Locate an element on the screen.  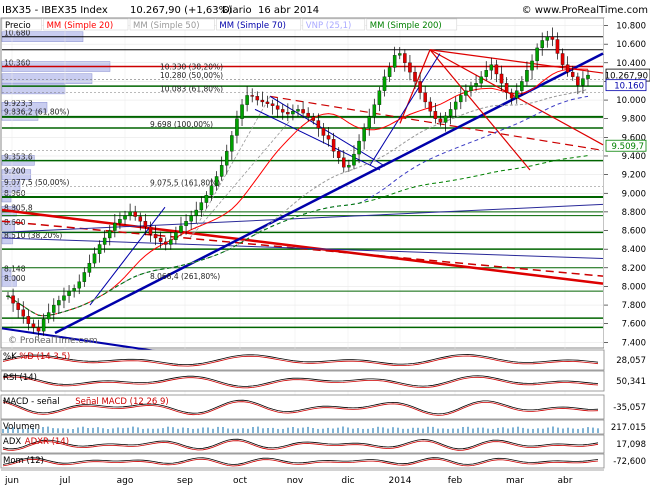
volume-profile-label: 8.510 (38,20%) is located at coordinates (33, 235).